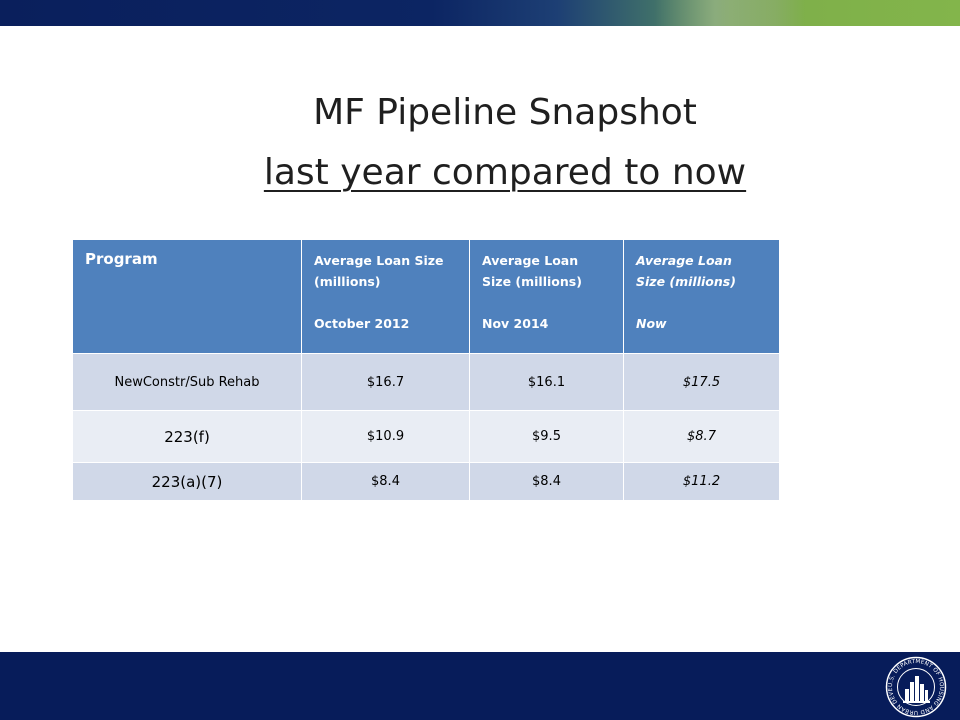 Image resolution: width=960 pixels, height=720 pixels. Describe the element at coordinates (546, 382) in the screenshot. I see `value-cell-nov-2014: $16.1` at that location.